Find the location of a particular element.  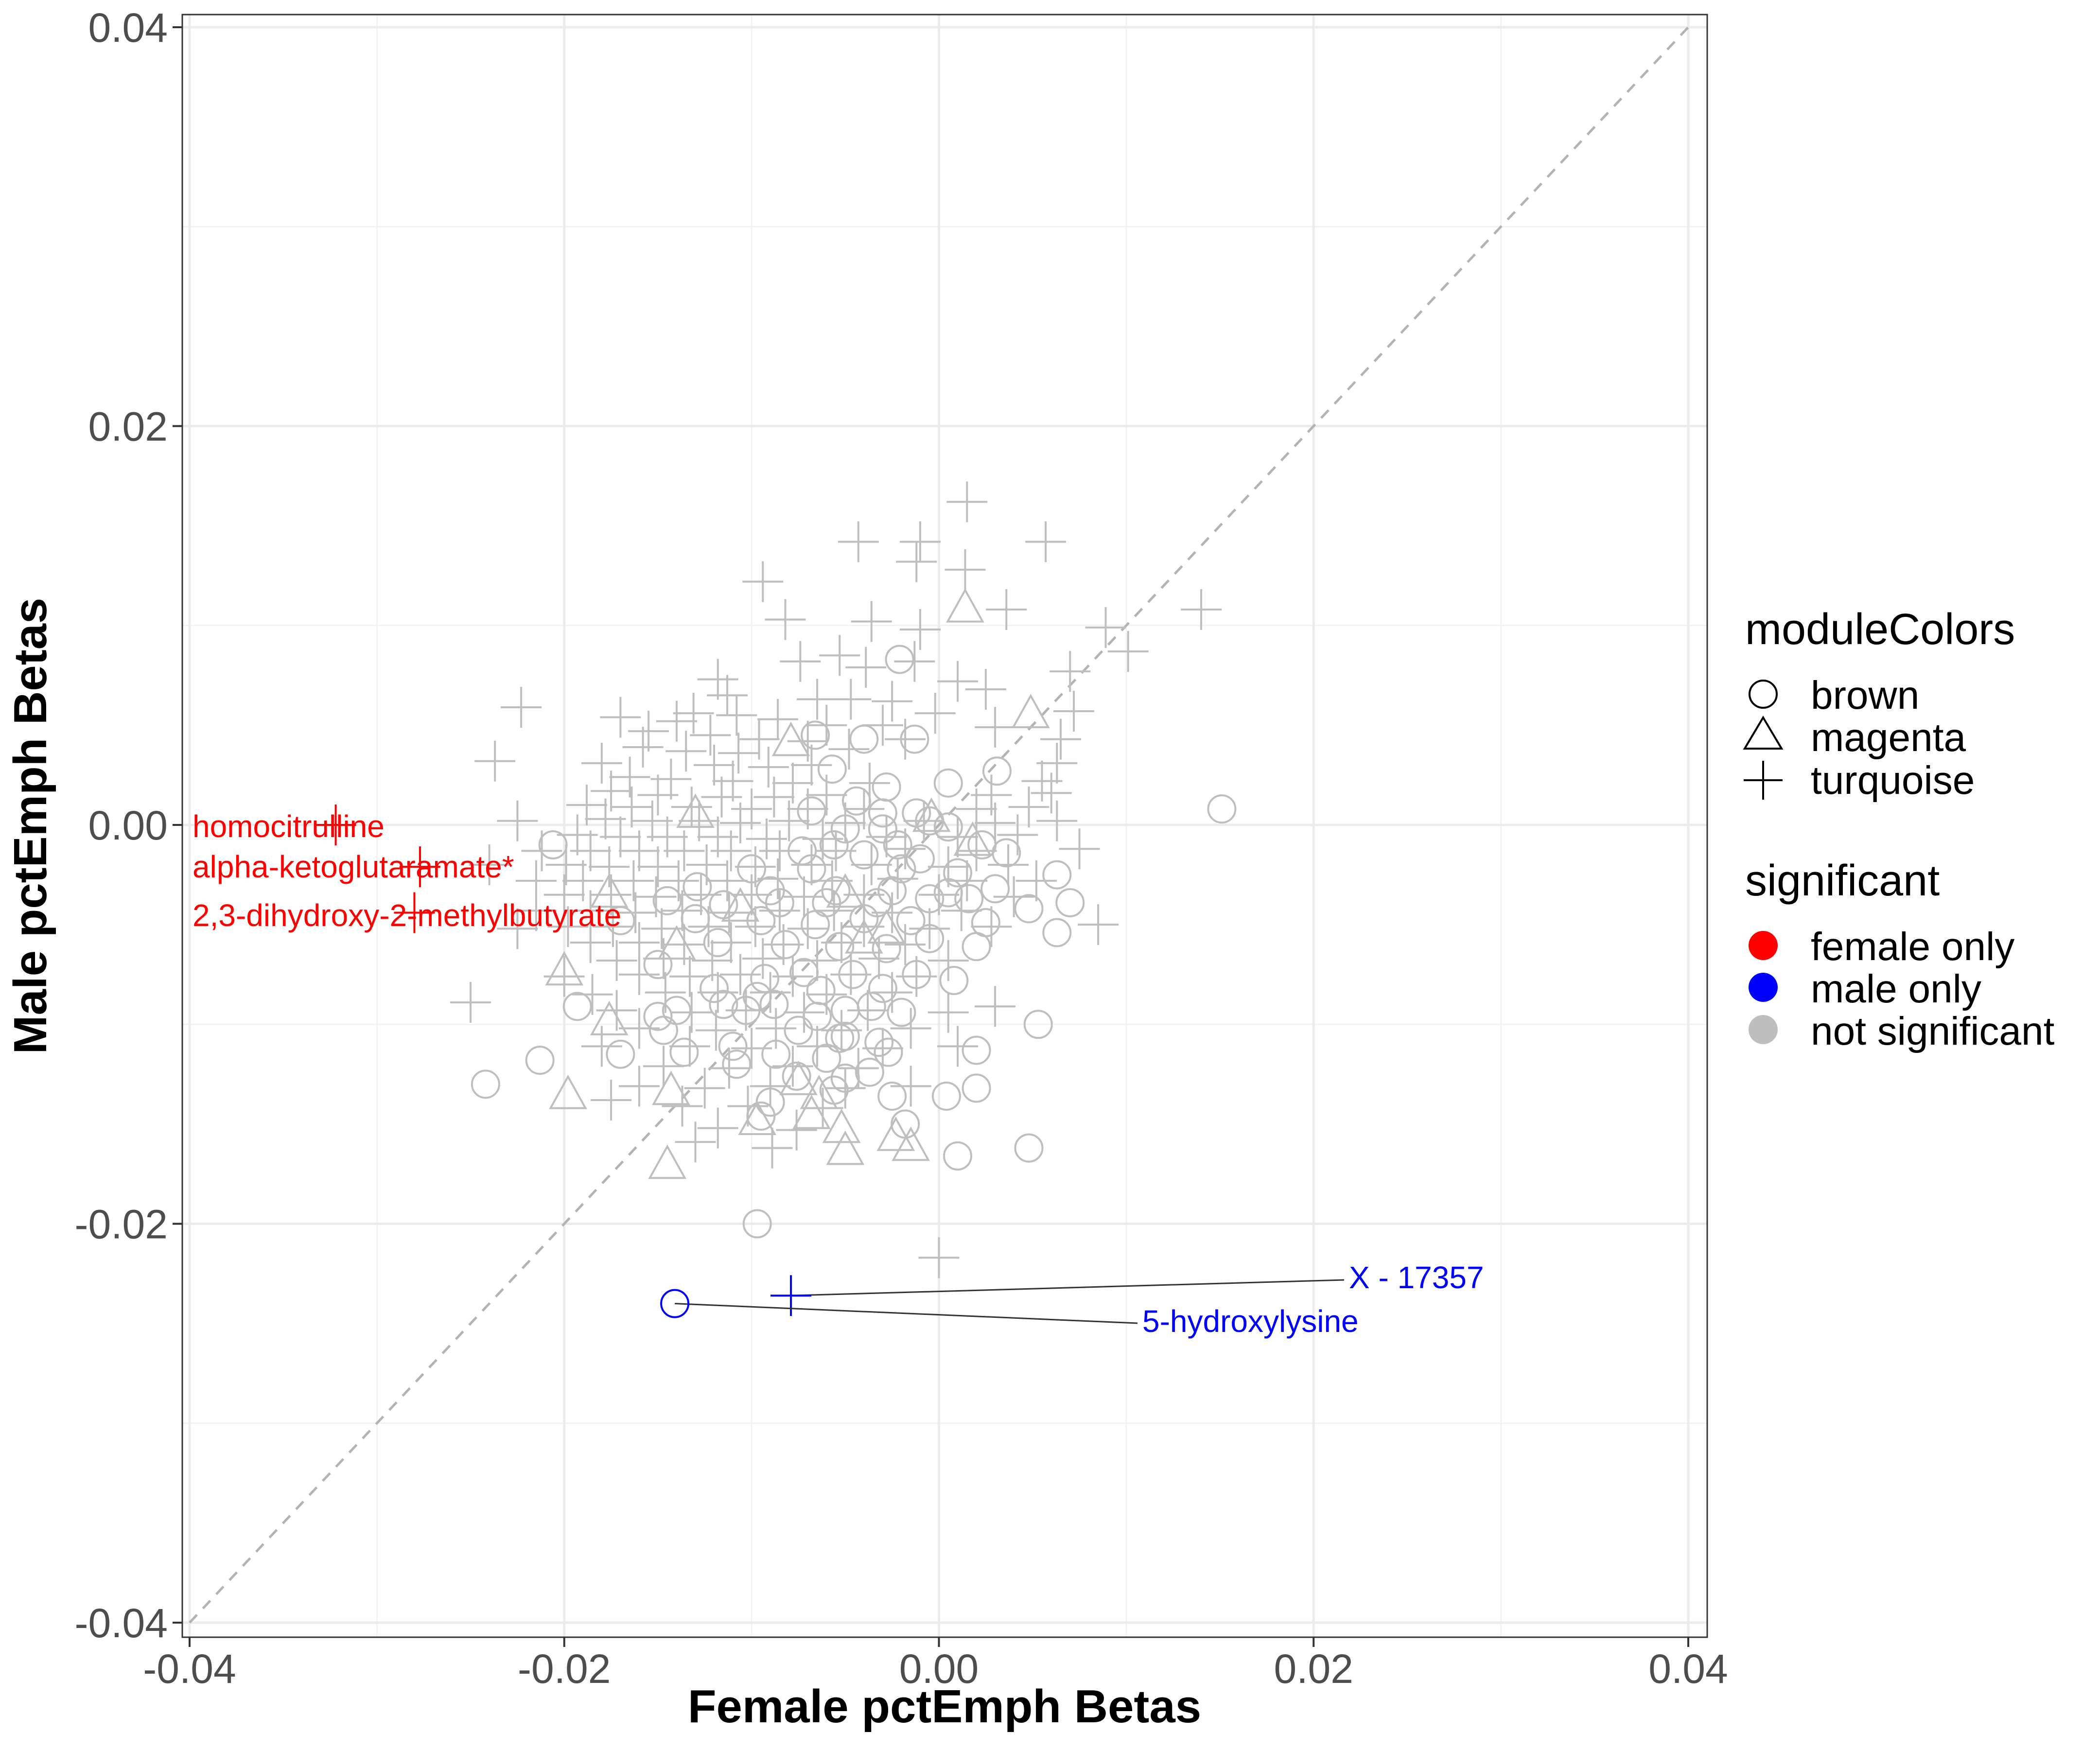

y-tick-label: -0.04 is located at coordinates (121, 1623).